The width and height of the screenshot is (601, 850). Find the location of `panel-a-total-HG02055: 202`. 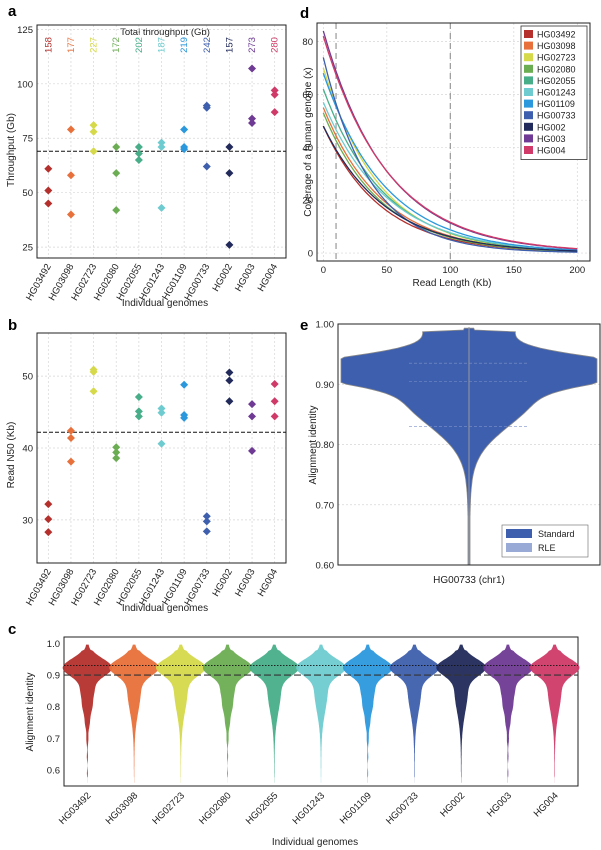

panel-a-total-HG02055: 202 is located at coordinates (139, 45).